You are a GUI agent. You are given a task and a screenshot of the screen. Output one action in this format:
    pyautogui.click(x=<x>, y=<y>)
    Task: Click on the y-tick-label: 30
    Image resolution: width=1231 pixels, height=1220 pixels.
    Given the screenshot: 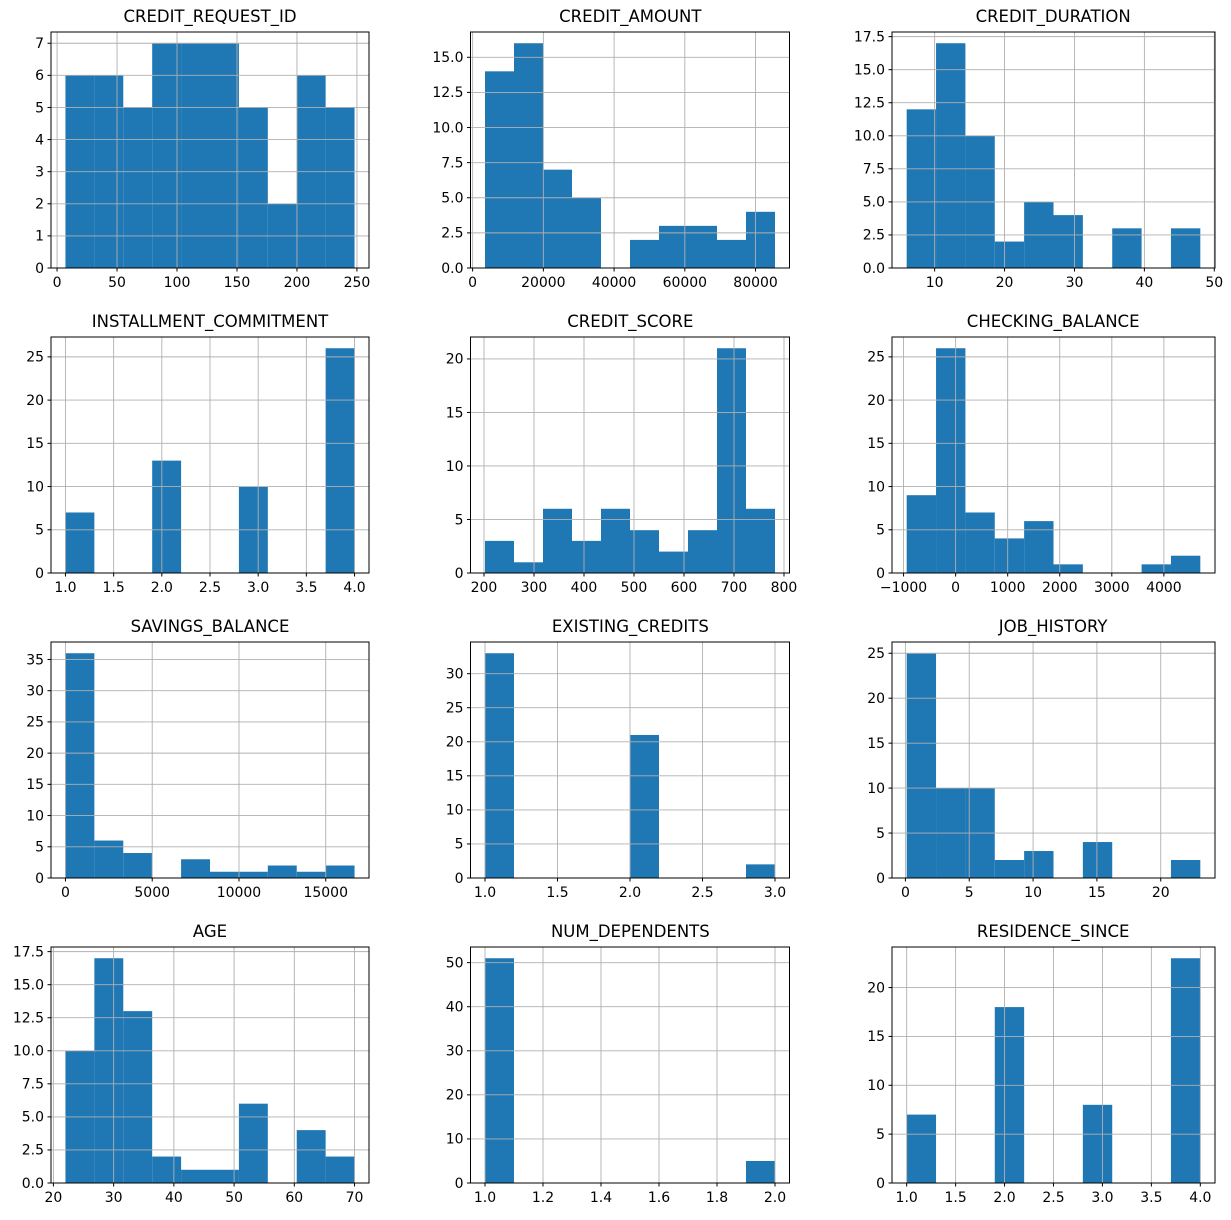 What is the action you would take?
    pyautogui.click(x=455, y=1052)
    